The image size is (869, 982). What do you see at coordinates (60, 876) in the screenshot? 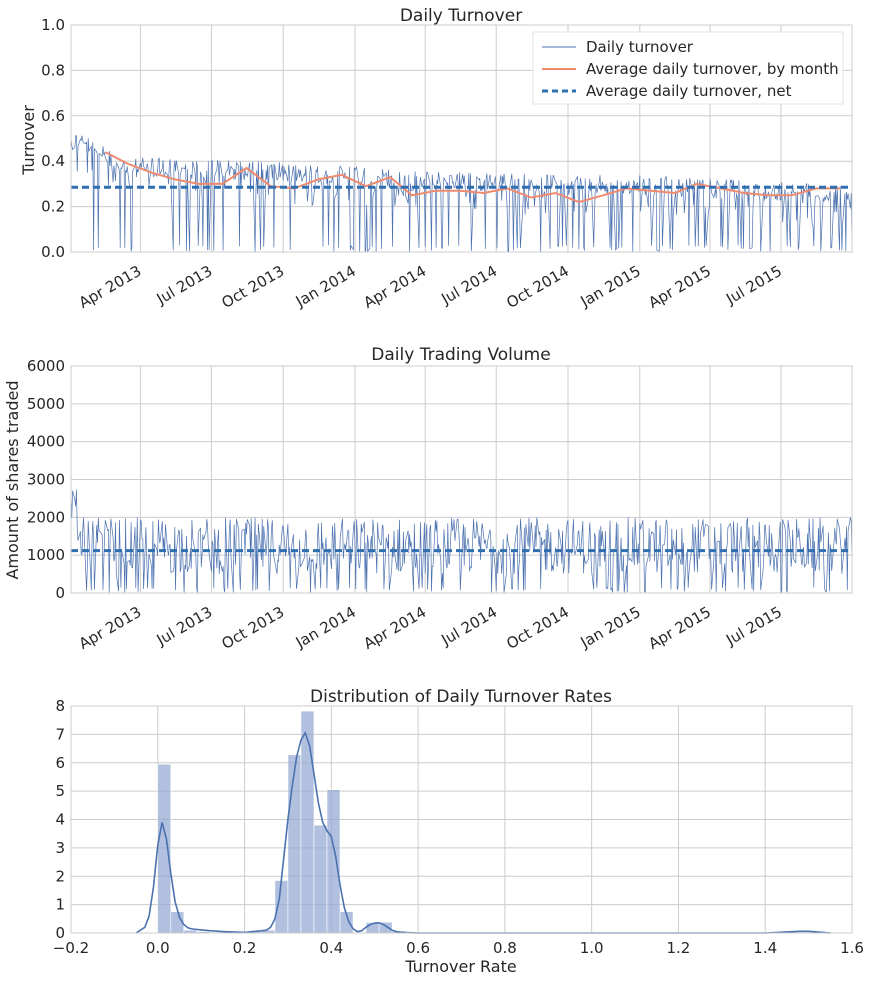
I see `distribution-y-tick-label: 2` at bounding box center [60, 876].